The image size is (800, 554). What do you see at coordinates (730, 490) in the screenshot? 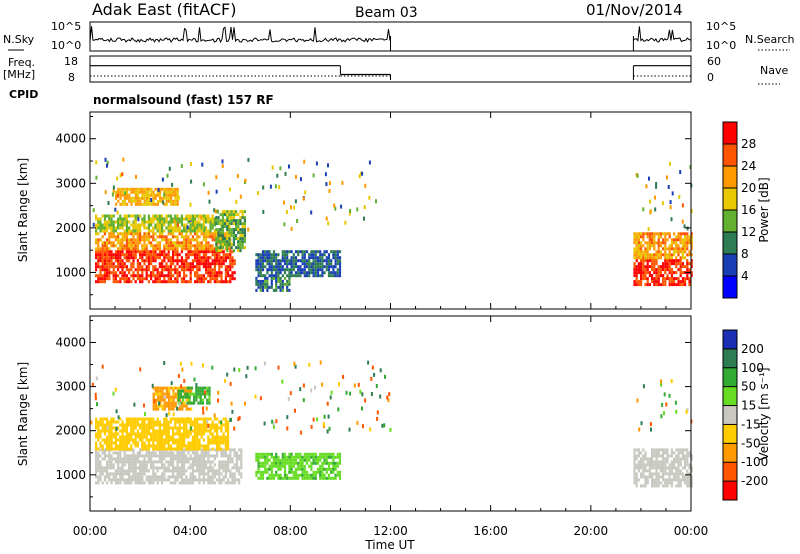
I see `colorbar-swatch` at bounding box center [730, 490].